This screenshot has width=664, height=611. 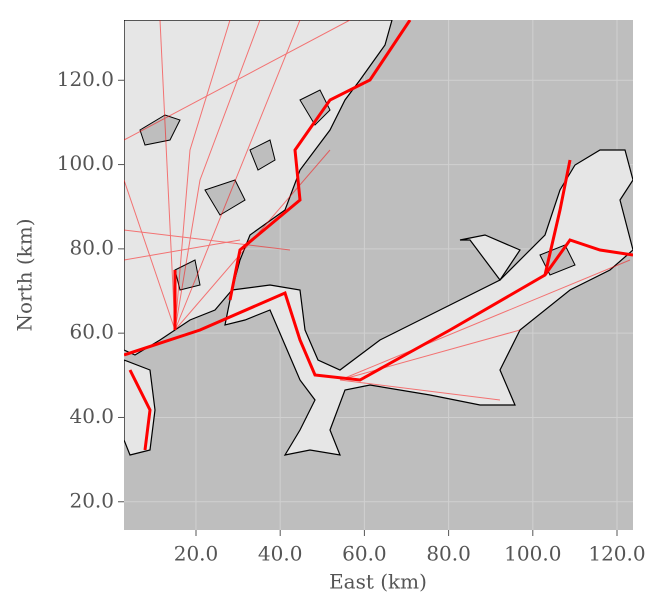 I want to click on y-tick-label: 20.0, so click(x=91, y=500).